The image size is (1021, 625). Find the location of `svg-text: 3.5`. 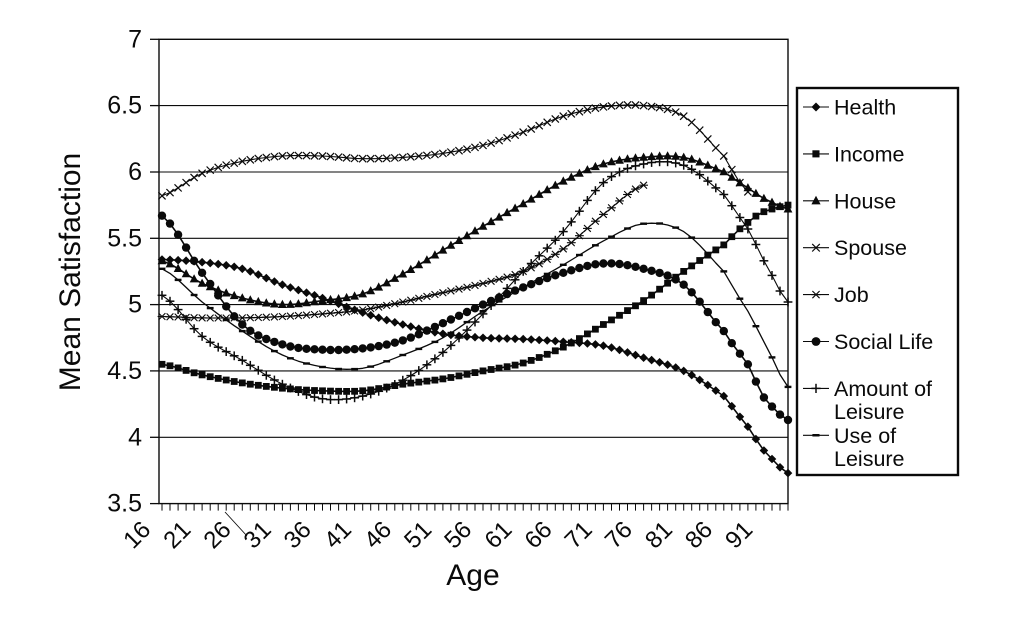

svg-text: 3.5 is located at coordinates (124, 504).